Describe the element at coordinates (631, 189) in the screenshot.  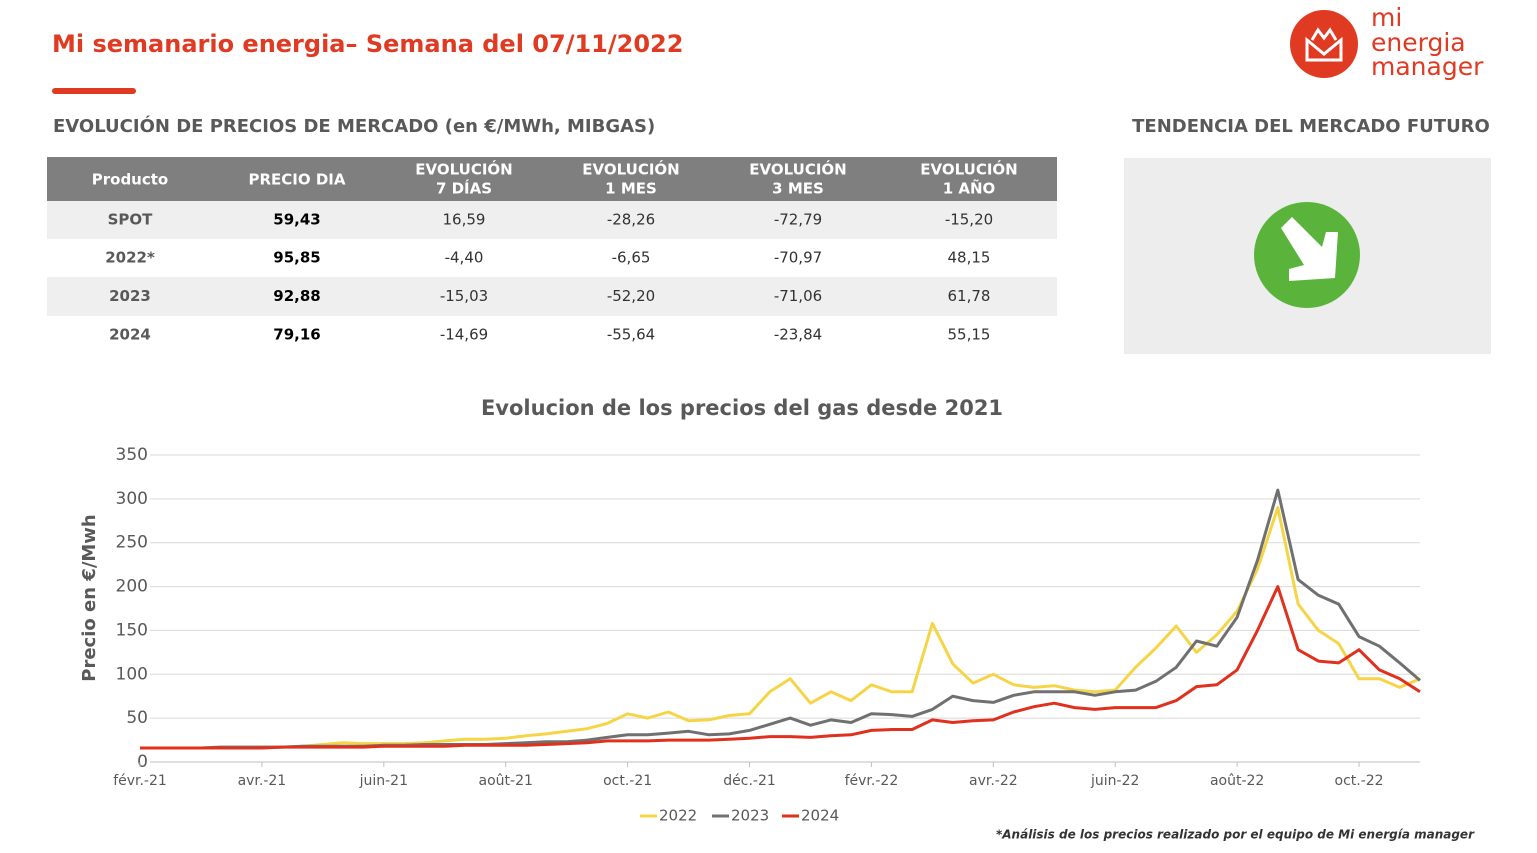
I see `column-header: 1 MES` at that location.